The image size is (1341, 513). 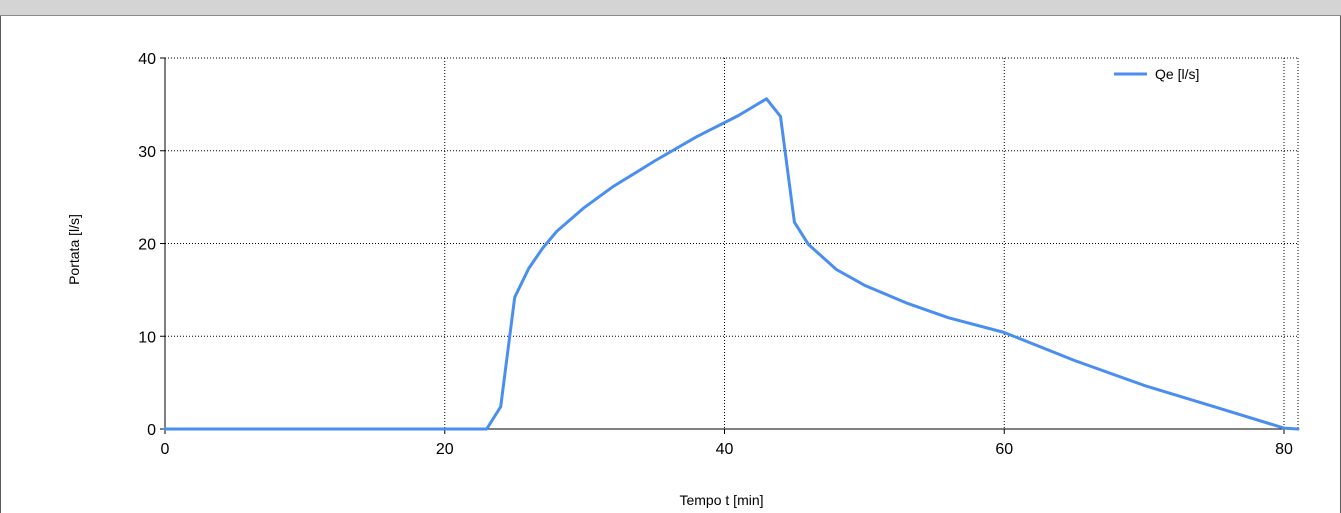 What do you see at coordinates (1004, 449) in the screenshot?
I see `x-tick-label: 60` at bounding box center [1004, 449].